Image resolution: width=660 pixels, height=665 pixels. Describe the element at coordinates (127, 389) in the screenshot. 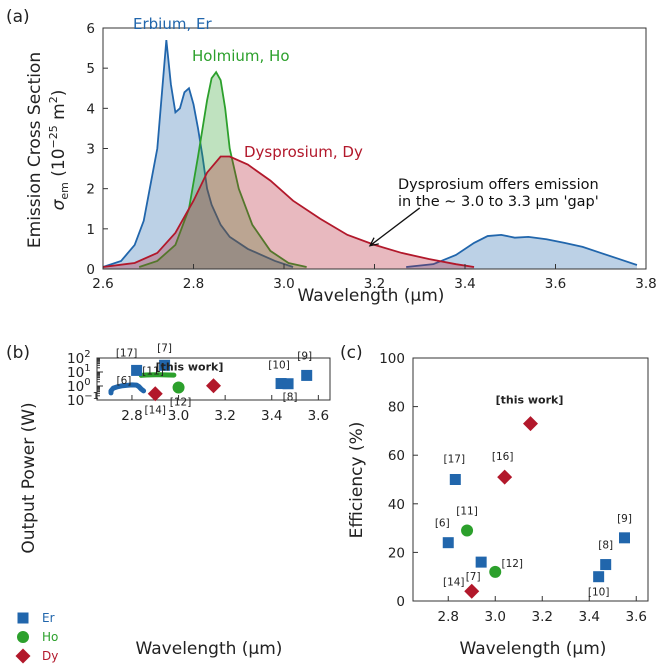

I see `curve-er` at that location.